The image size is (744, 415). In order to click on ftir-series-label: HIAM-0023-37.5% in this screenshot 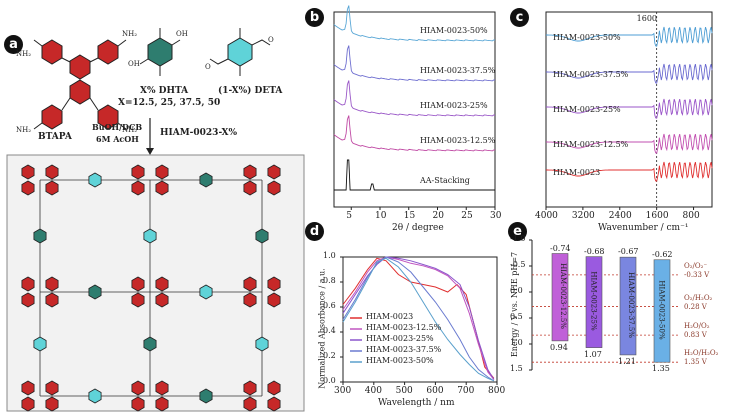, I will do `click(591, 74)`.